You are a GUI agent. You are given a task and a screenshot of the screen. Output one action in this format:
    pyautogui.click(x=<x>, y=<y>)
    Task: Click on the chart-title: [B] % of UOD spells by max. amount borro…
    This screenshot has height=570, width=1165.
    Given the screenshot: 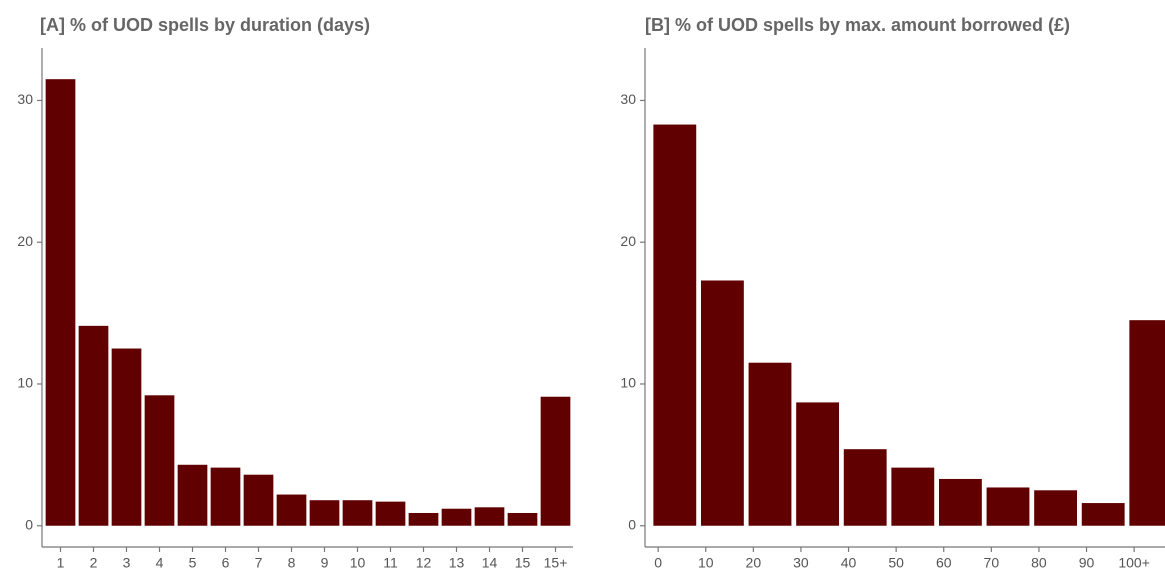 What is the action you would take?
    pyautogui.click(x=857, y=25)
    